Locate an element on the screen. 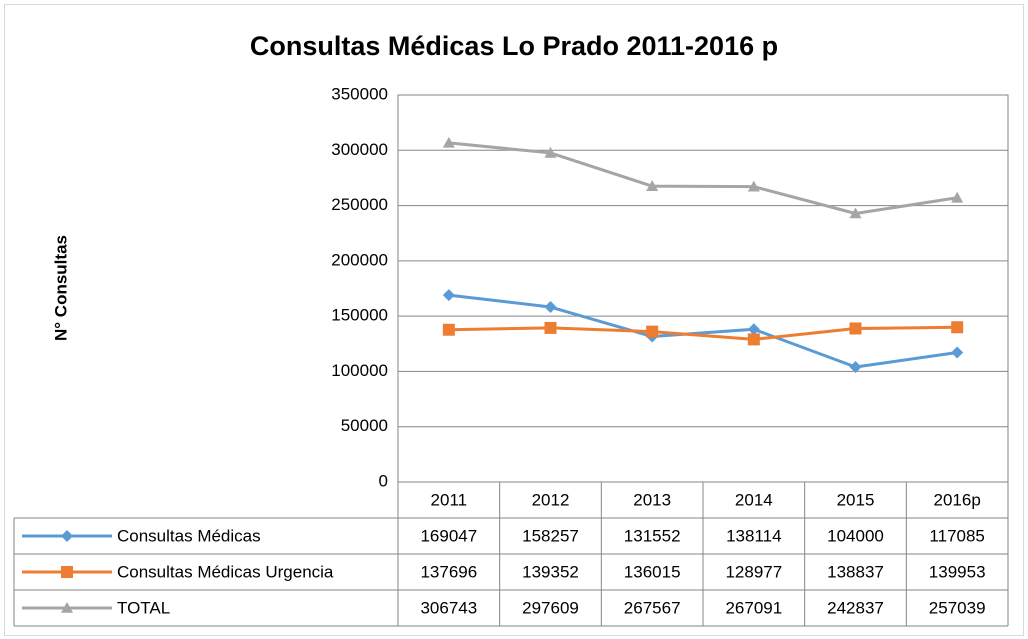  legend-label: Consultas Médicas is located at coordinates (189, 535).